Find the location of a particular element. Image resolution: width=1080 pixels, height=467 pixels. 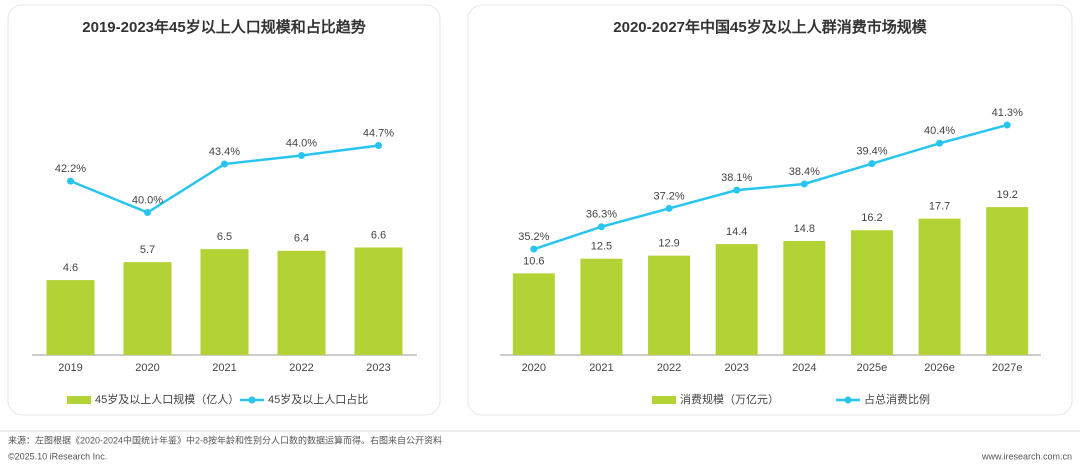

x-tick-label: 2027e is located at coordinates (1007, 368).